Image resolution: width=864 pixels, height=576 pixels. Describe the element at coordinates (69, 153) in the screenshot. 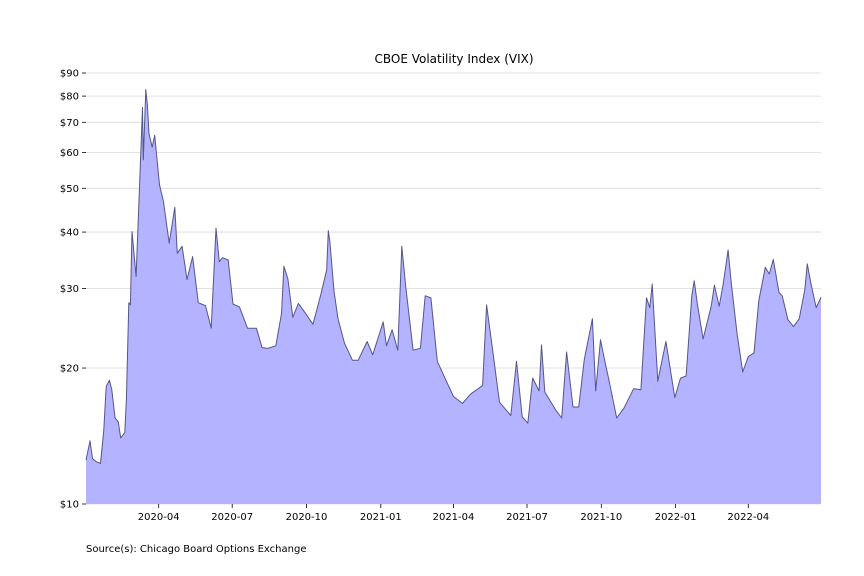

I see `y-tick-label: $60` at that location.